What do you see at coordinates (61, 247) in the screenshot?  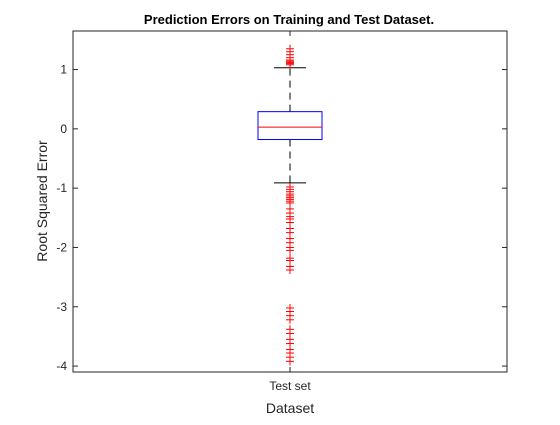 I see `y-tick-label: -2` at bounding box center [61, 247].